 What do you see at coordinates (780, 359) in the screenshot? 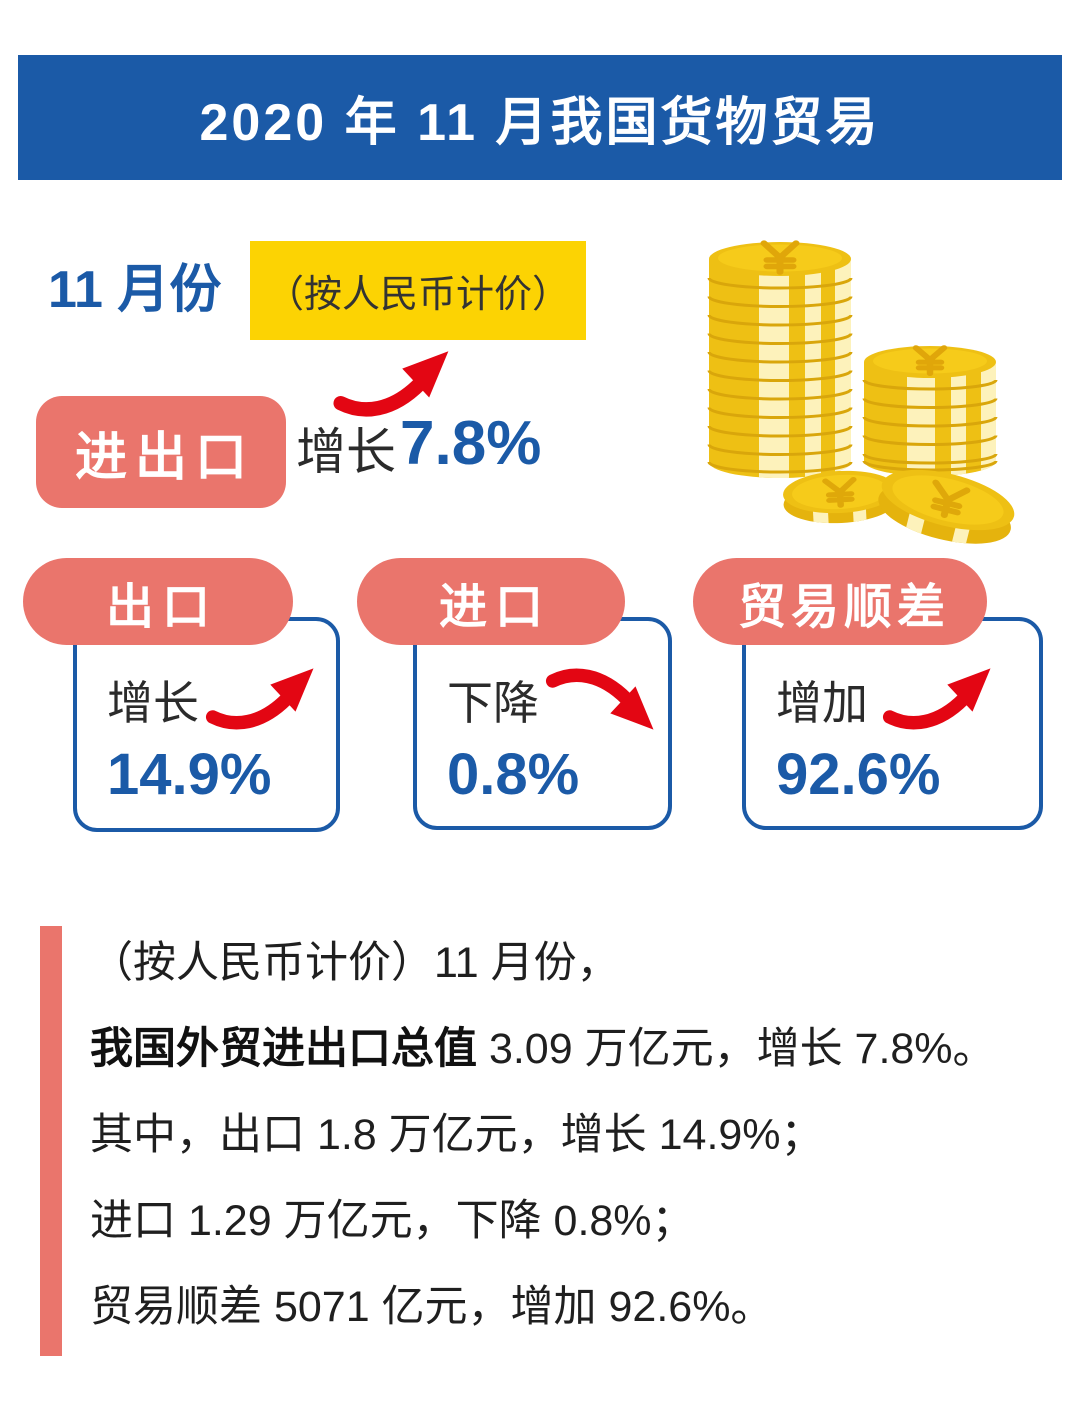
I see `coin-stack-tall` at bounding box center [780, 359].